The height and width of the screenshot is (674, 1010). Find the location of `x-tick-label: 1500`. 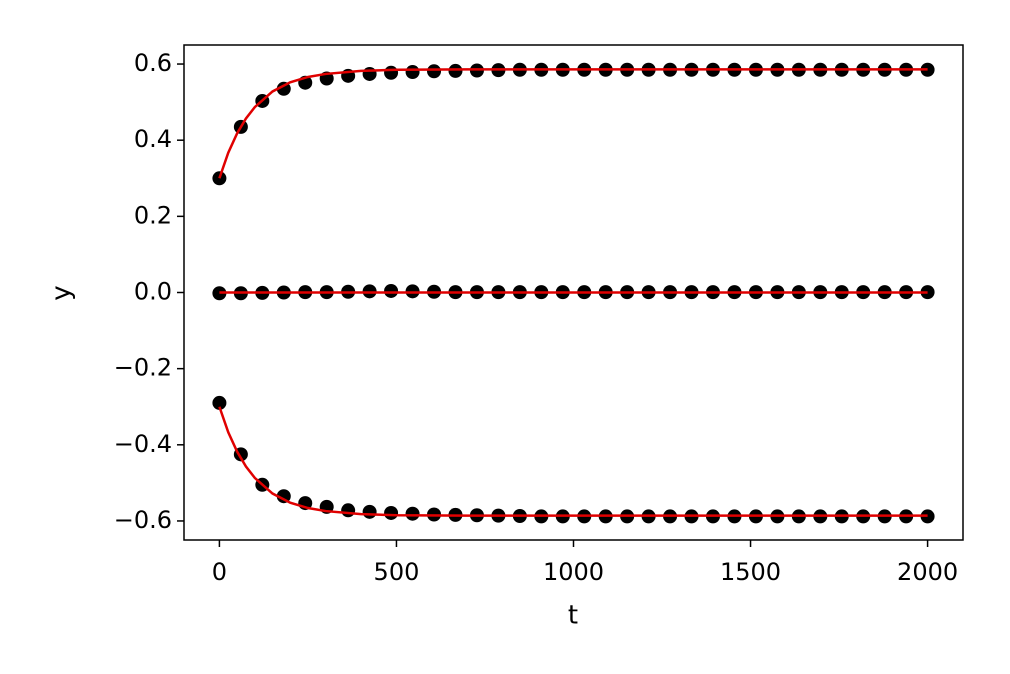

x-tick-label: 1500 is located at coordinates (750, 572).